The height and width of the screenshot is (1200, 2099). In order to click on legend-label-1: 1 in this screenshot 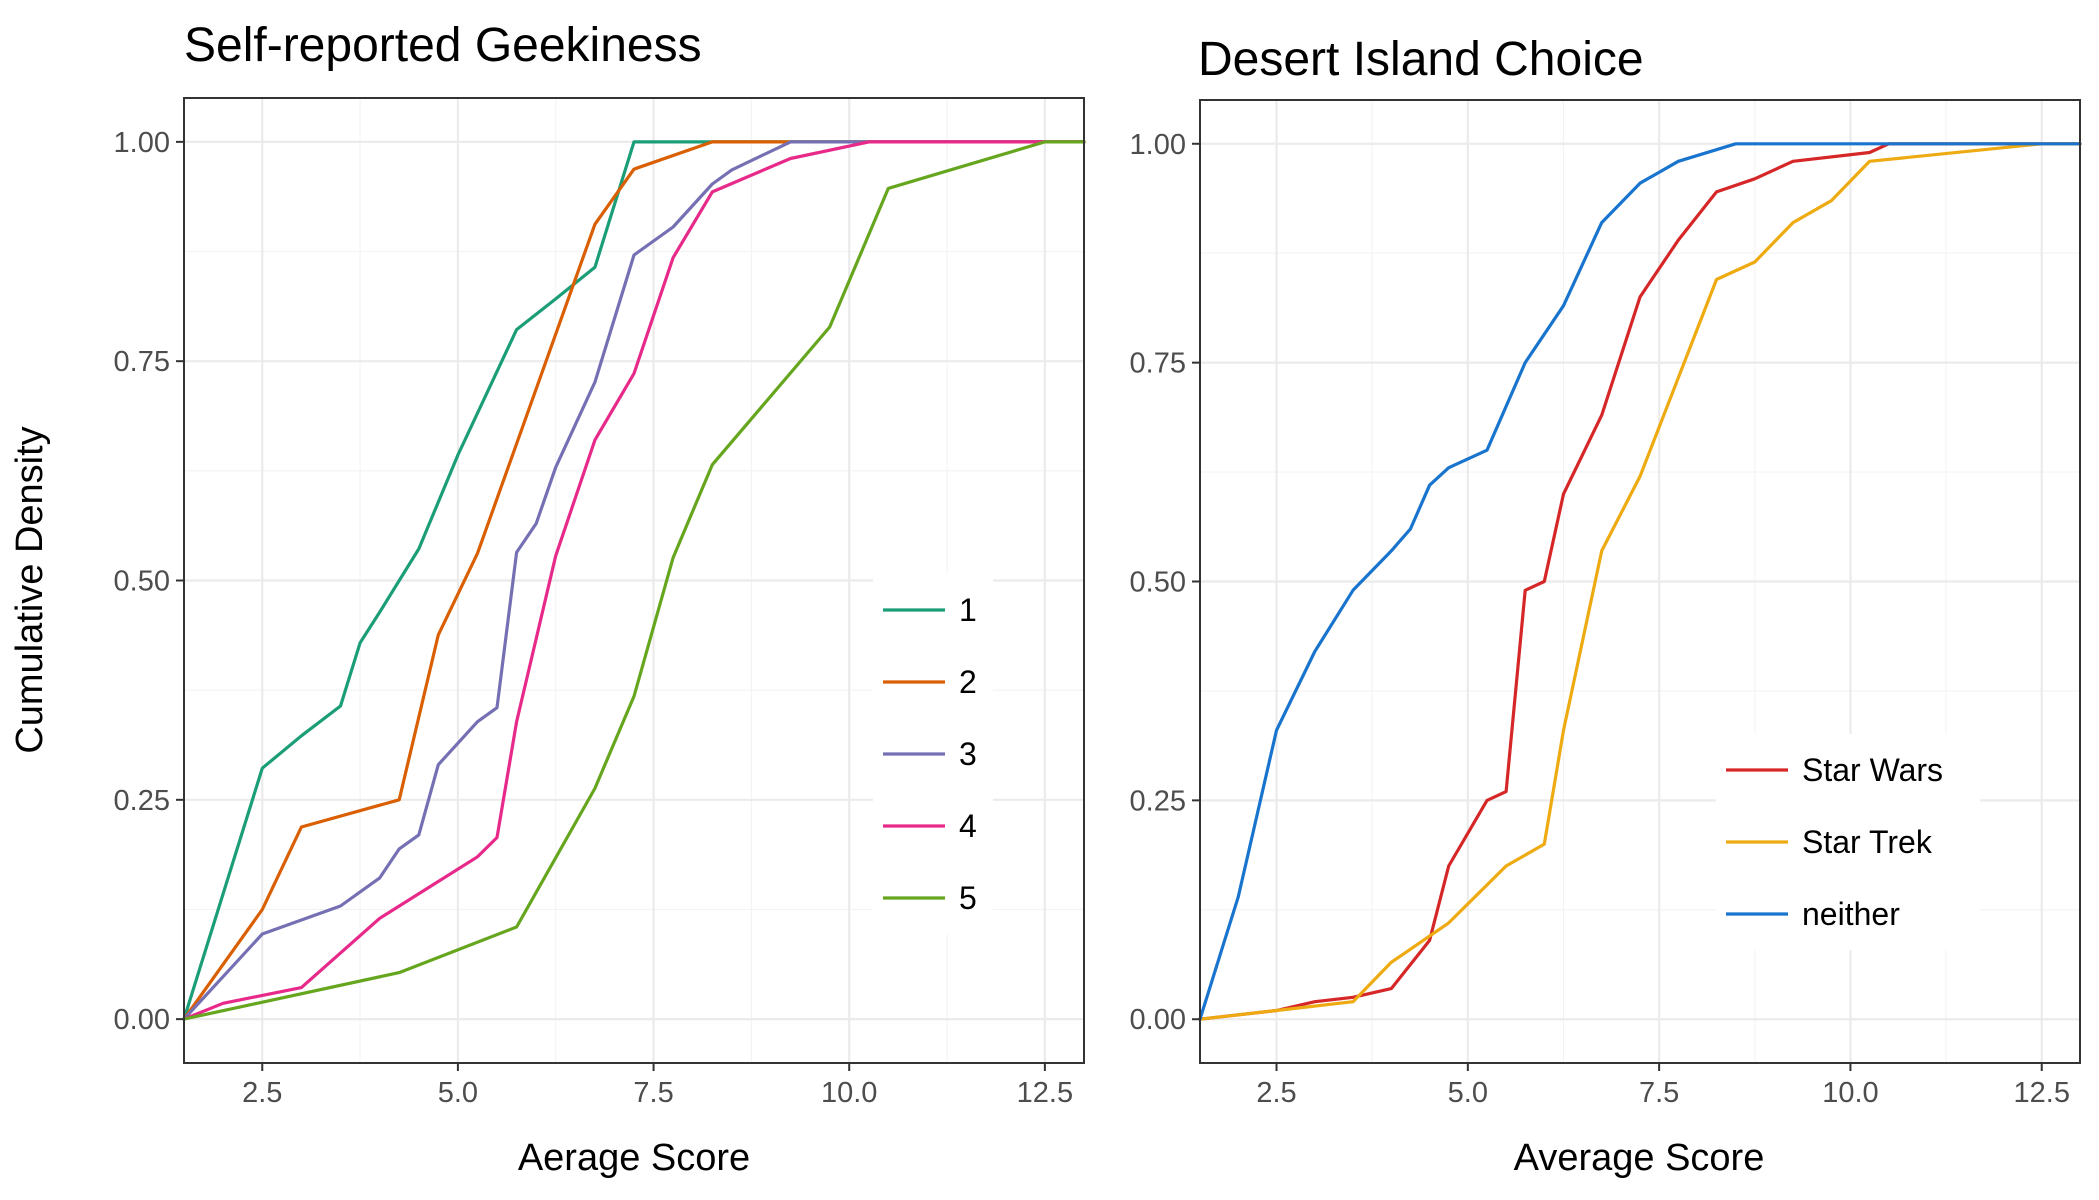, I will do `click(968, 610)`.